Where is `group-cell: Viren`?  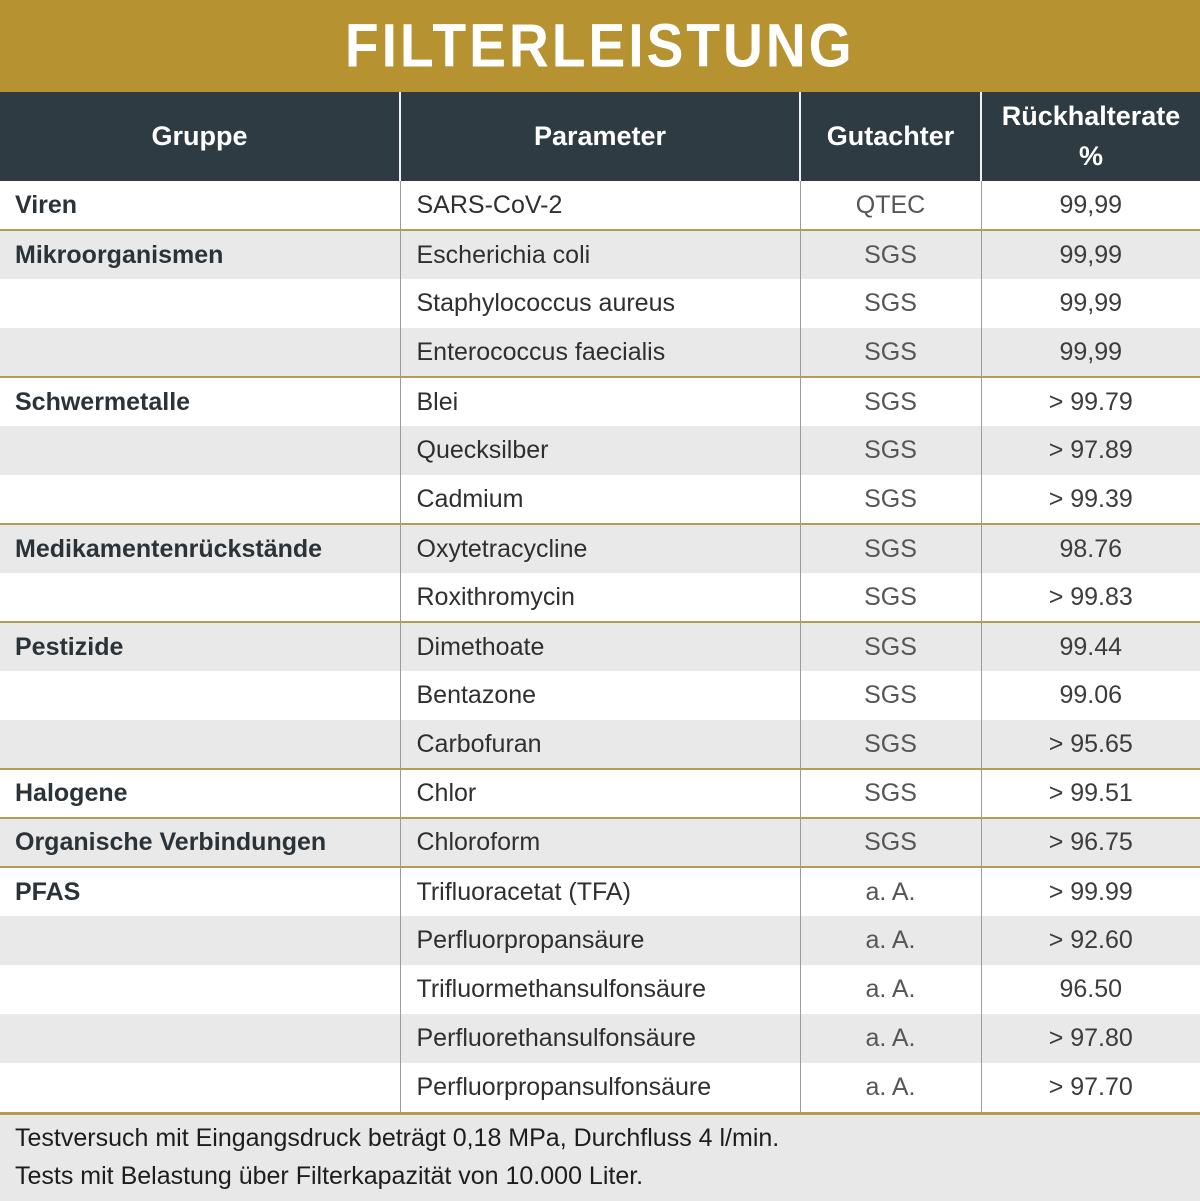
group-cell: Viren is located at coordinates (200, 206).